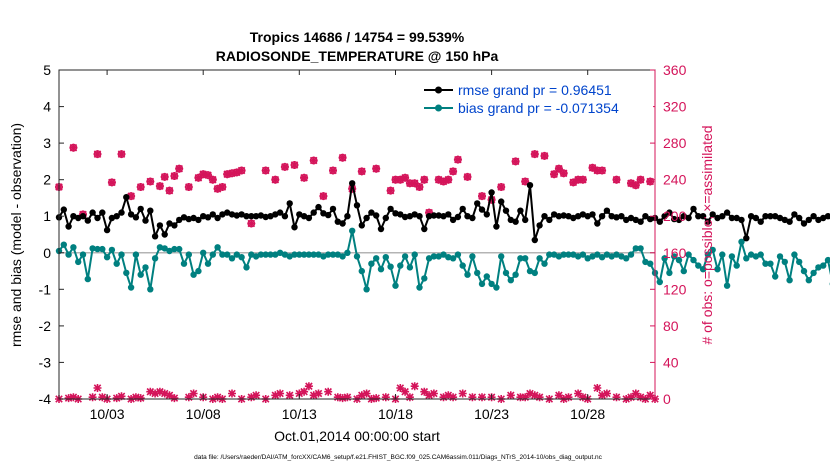 This screenshot has width=830, height=470. I want to click on y-tick-label: 3, so click(47, 143).